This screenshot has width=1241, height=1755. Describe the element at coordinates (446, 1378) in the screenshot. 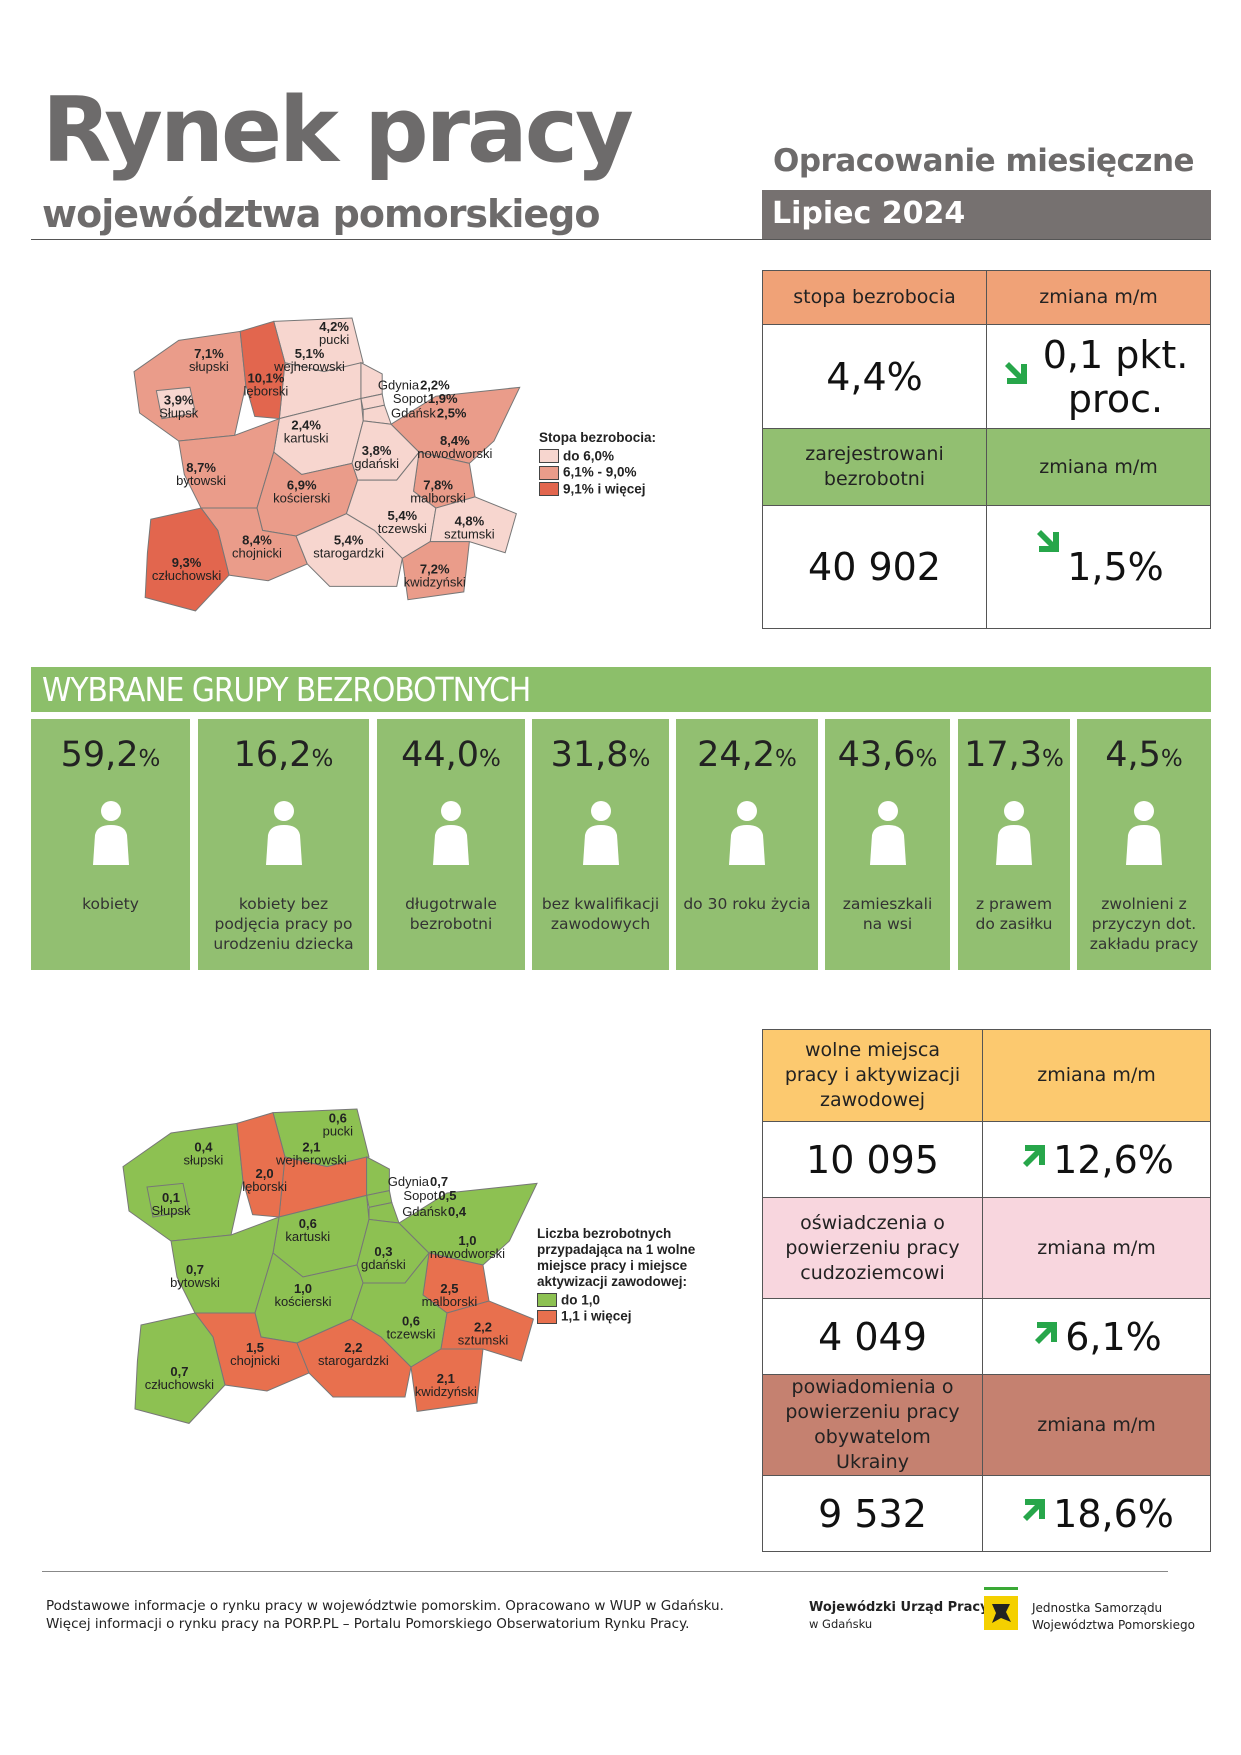

I see `region-value: 2,1` at that location.